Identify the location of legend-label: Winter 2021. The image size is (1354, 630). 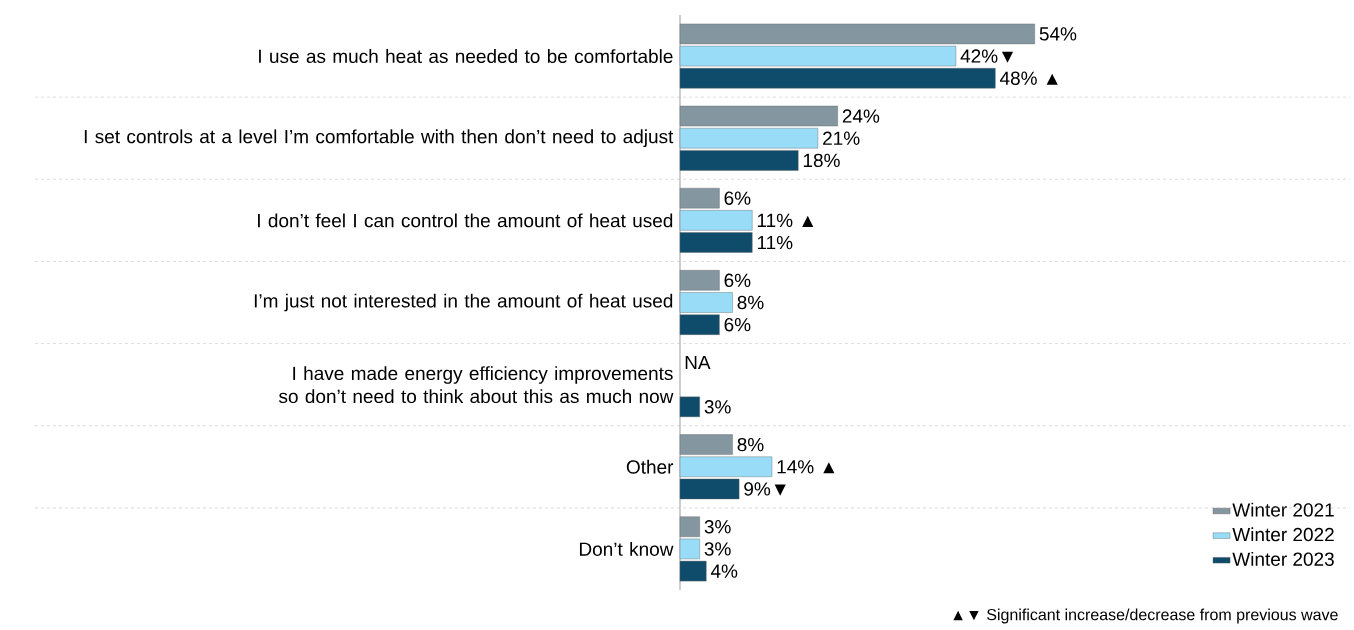
(1283, 509).